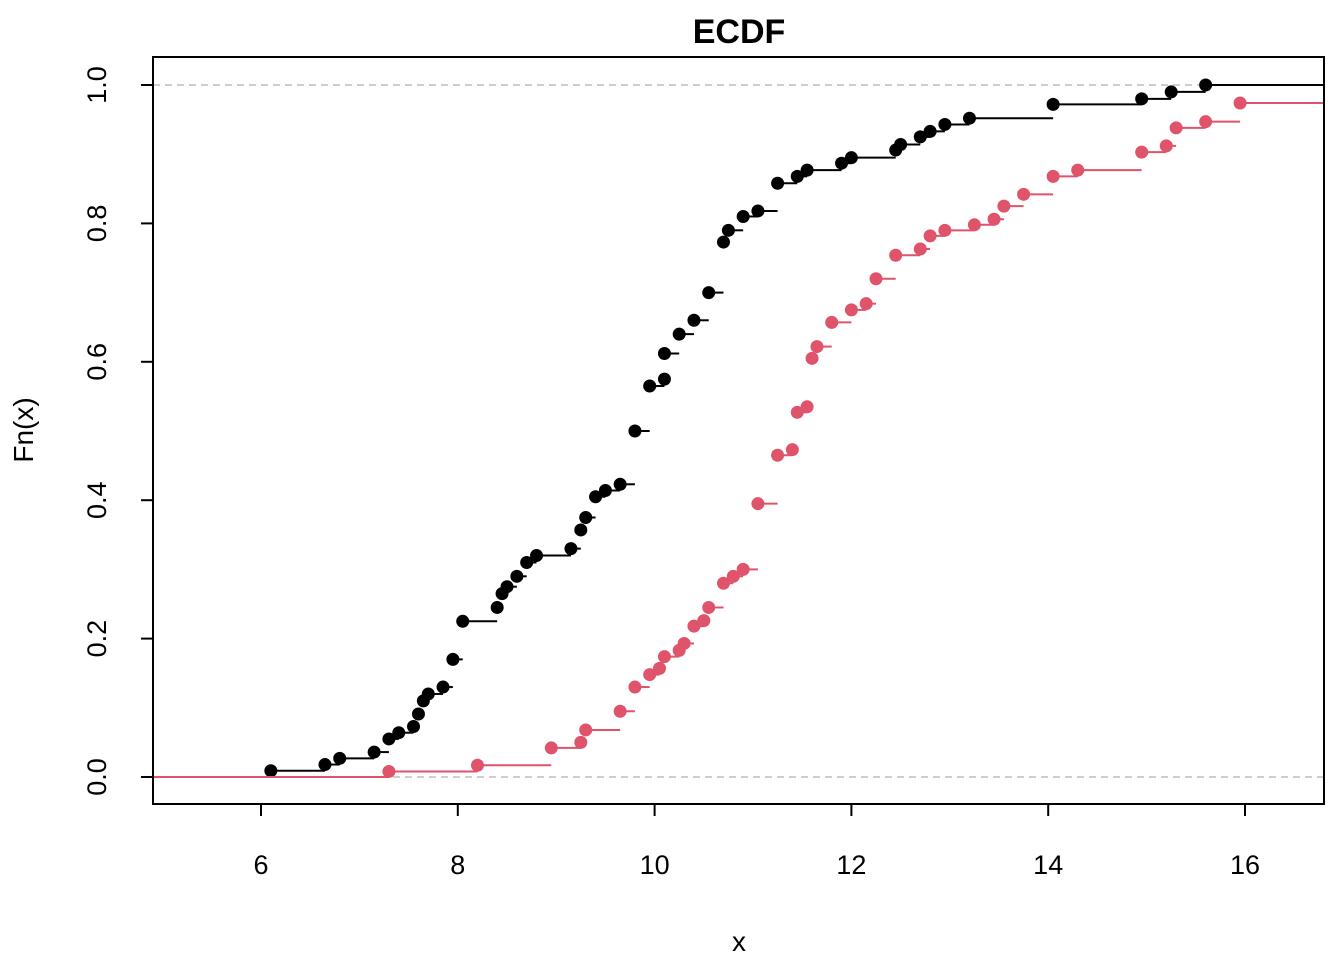 This screenshot has height=960, width=1344. Describe the element at coordinates (1245, 865) in the screenshot. I see `x-tick-label: 16` at that location.